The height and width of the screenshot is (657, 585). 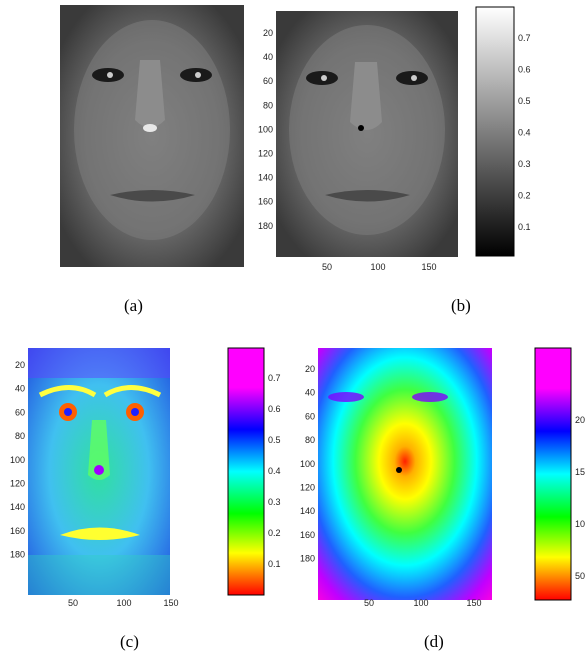 I want to click on panel-d-y-tick: 160, so click(x=307, y=535).